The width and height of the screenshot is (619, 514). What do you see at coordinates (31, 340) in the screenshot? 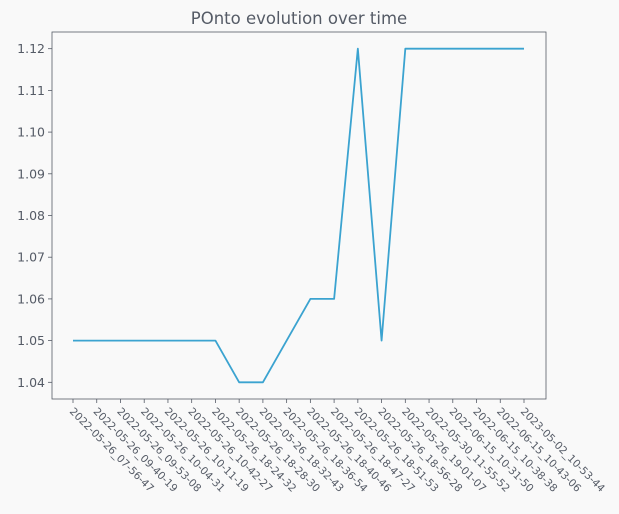
I see `y-tick-label: 1.05` at bounding box center [31, 340].